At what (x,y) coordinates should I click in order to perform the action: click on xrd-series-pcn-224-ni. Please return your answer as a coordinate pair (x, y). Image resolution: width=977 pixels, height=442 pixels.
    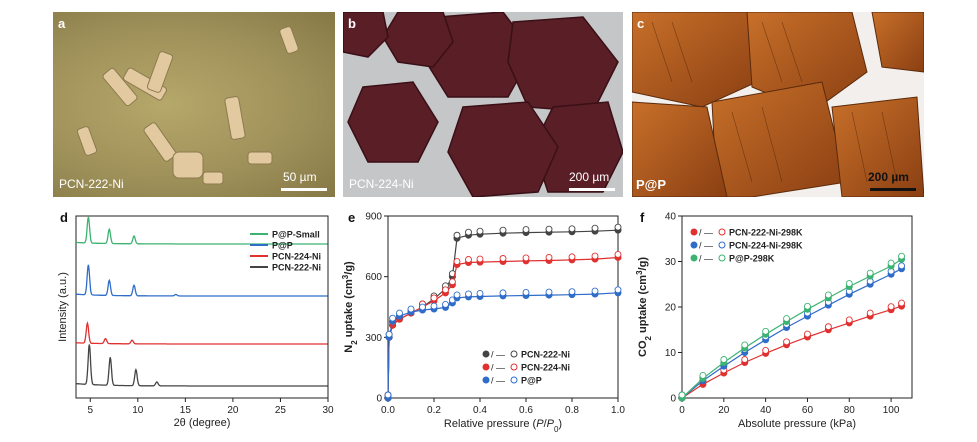
    Looking at the image, I should click on (202, 333).